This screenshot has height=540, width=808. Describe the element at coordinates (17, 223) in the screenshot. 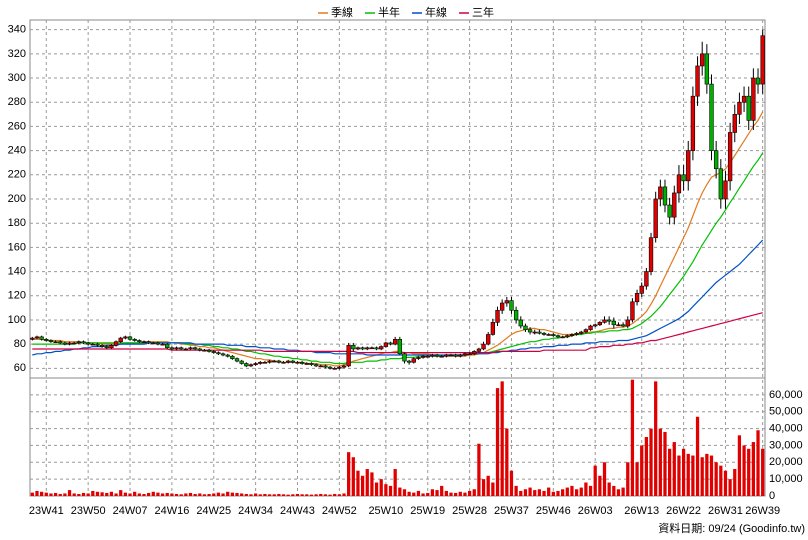

I see `y-tick-label: 180` at that location.